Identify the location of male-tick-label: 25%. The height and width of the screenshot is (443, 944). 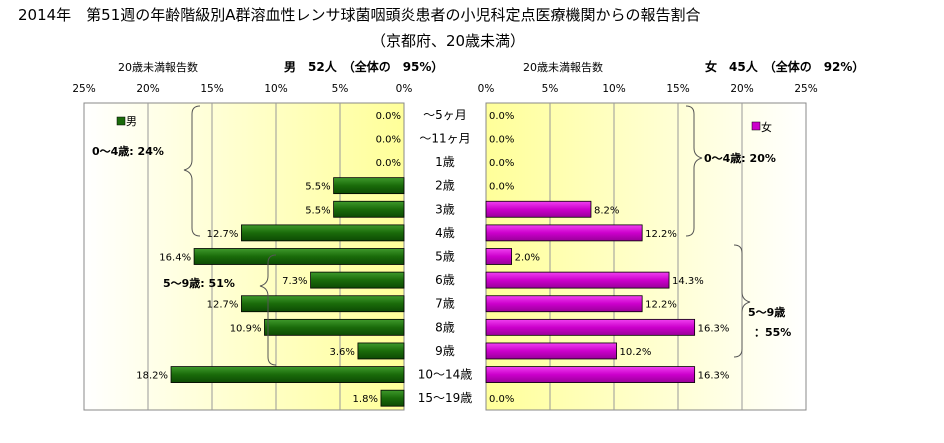
(83, 89).